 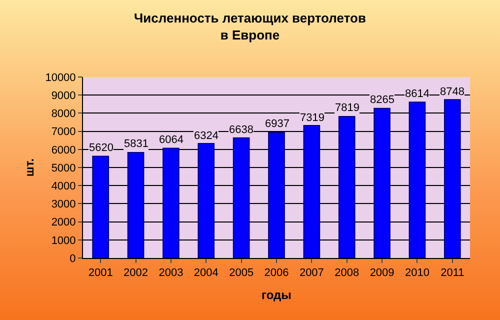 I want to click on x-tick-label: 2010, so click(x=417, y=273).